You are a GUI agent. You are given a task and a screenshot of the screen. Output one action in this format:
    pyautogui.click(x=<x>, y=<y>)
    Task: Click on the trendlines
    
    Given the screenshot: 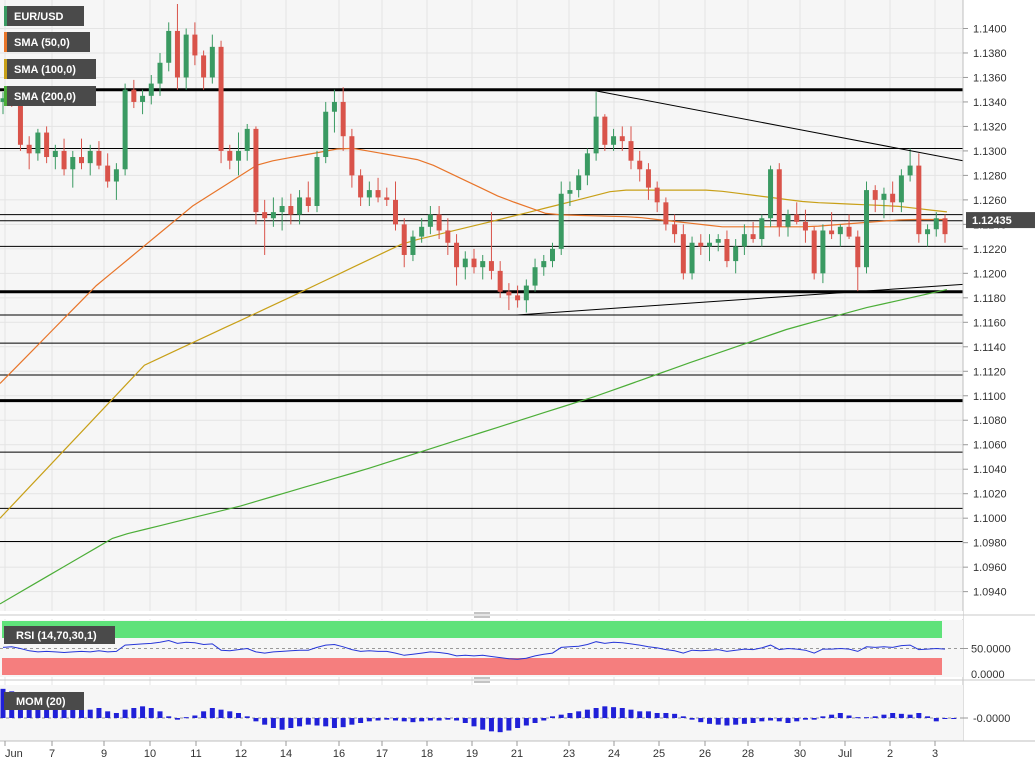 What is the action you would take?
    pyautogui.click(x=740, y=202)
    